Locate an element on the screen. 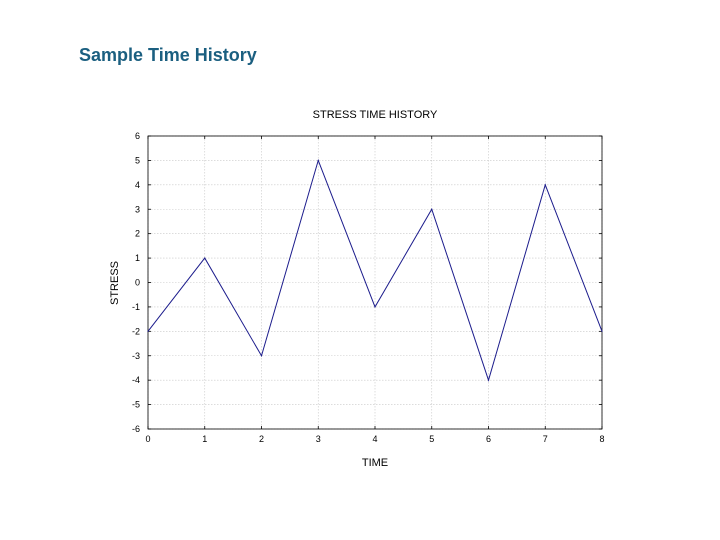  x-tick-label: 1 is located at coordinates (204, 439).